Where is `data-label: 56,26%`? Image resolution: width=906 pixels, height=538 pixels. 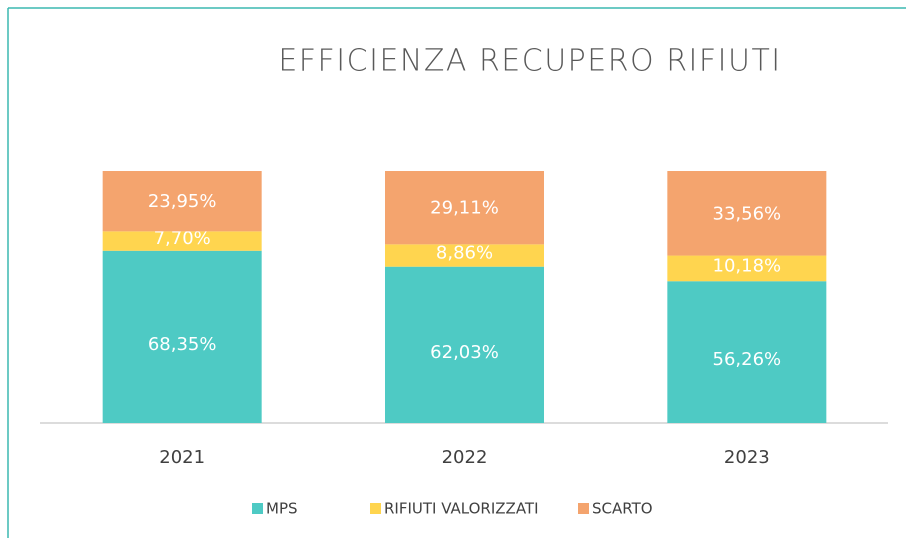 data-label: 56,26% is located at coordinates (747, 359).